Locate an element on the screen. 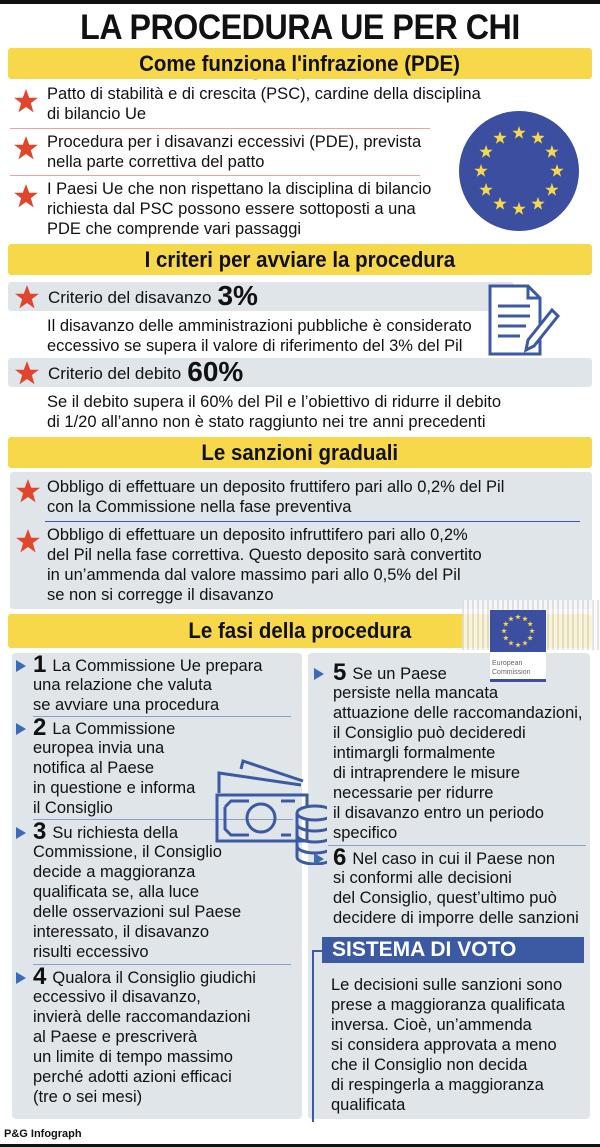 The image size is (600, 1147). step-text: decide a maggioranza is located at coordinates (114, 872).